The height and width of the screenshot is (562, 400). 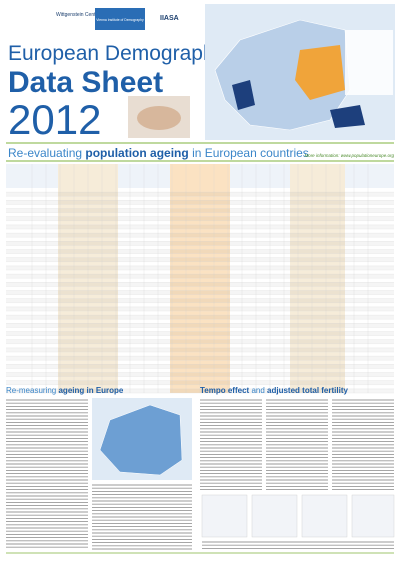 I want to click on logo-wittgenstein: Wittgenstein Centre, so click(x=78, y=15).